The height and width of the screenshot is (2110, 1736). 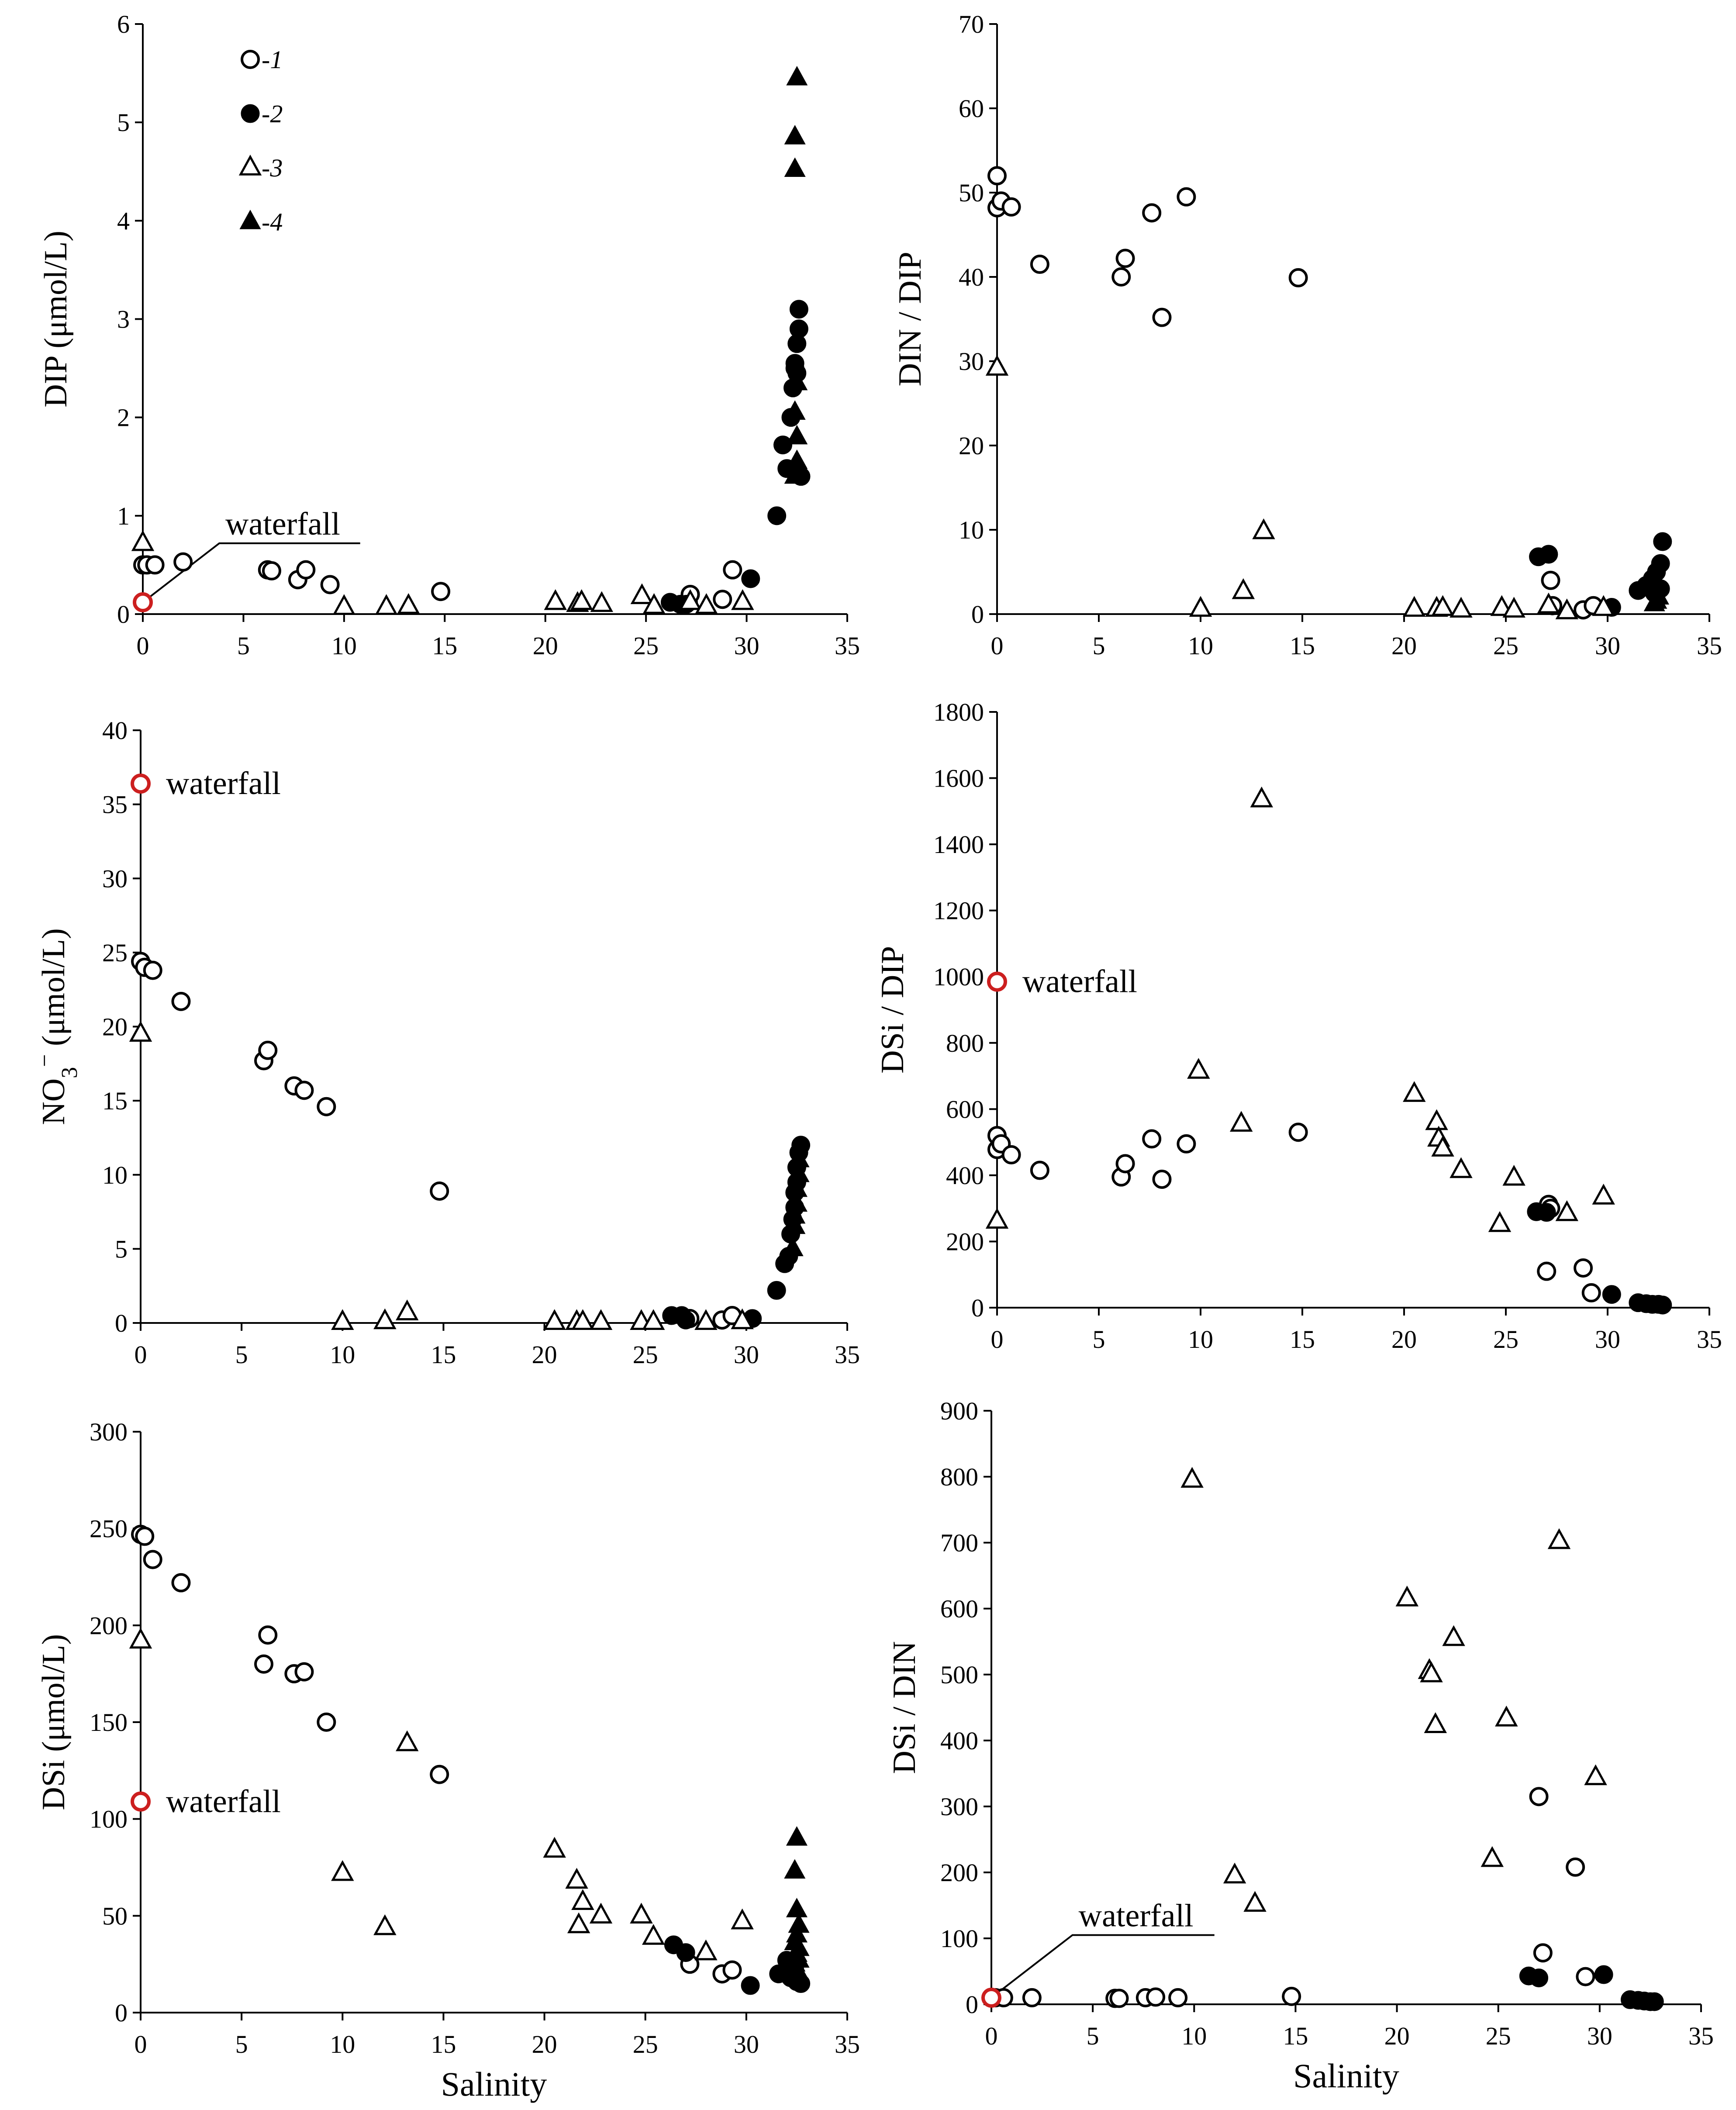 I want to click on x-tick-label: 0, so click(x=998, y=1339).